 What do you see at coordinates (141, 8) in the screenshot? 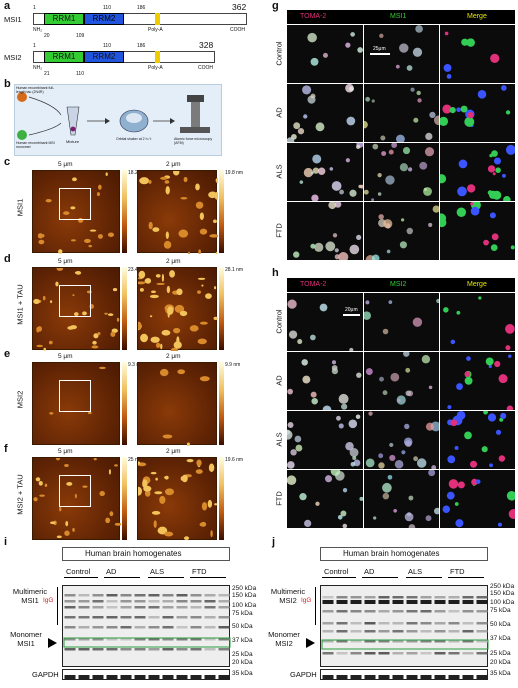
I see `msi1-pos-186: 186` at bounding box center [141, 8].